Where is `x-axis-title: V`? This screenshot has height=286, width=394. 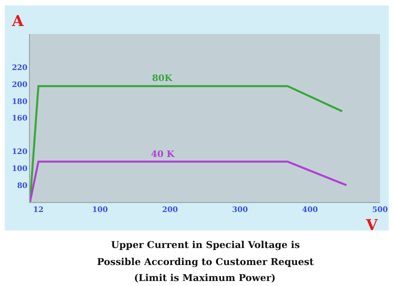
x-axis-title: V is located at coordinates (371, 225).